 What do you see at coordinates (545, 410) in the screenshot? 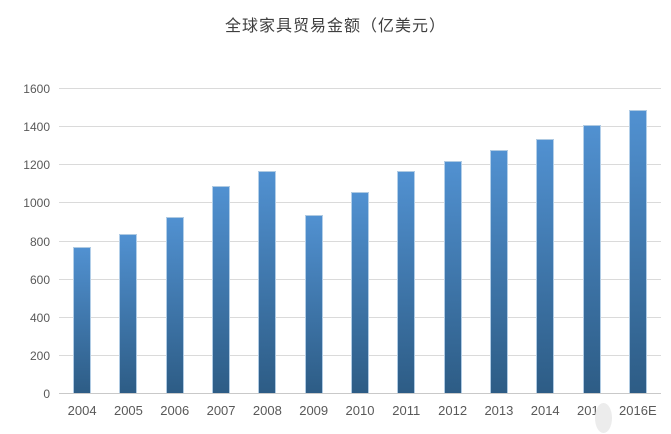
I see `x-axis-tick-label: 2014` at bounding box center [545, 410].